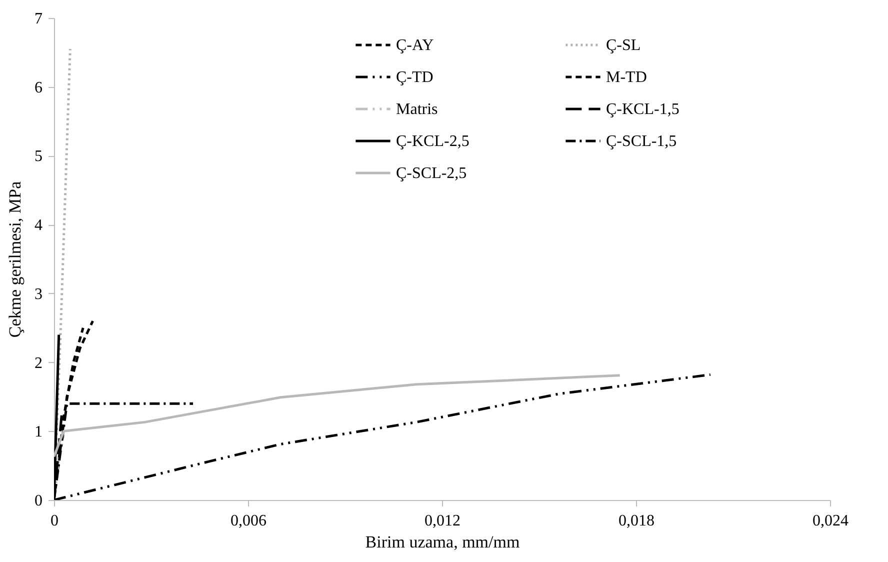 This screenshot has height=562, width=888. What do you see at coordinates (433, 141) in the screenshot?
I see `legend-label: Ç-KCL-2,5` at bounding box center [433, 141].